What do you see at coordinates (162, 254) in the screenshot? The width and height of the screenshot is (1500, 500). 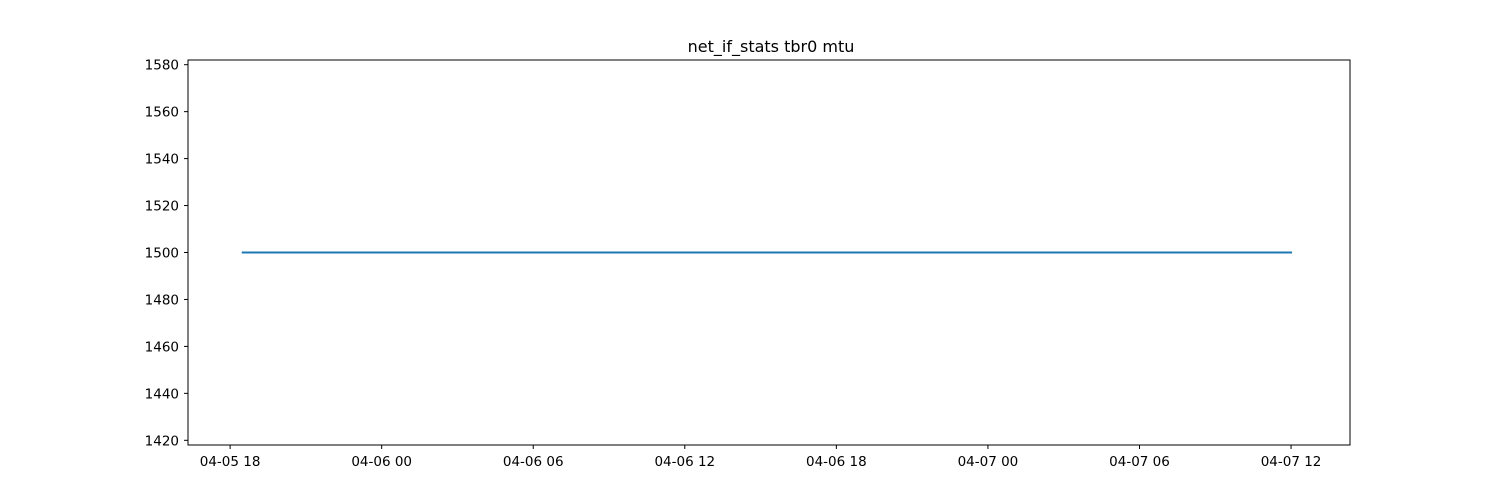 I see `y-tick-label: 1500` at bounding box center [162, 254].